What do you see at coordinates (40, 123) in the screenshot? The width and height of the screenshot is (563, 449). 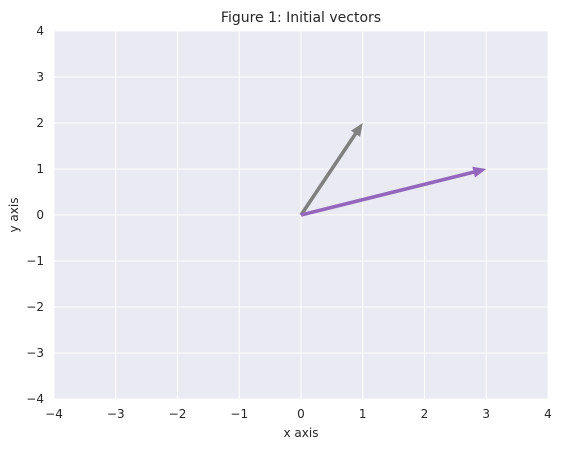 I see `y-tick-label: 2` at bounding box center [40, 123].